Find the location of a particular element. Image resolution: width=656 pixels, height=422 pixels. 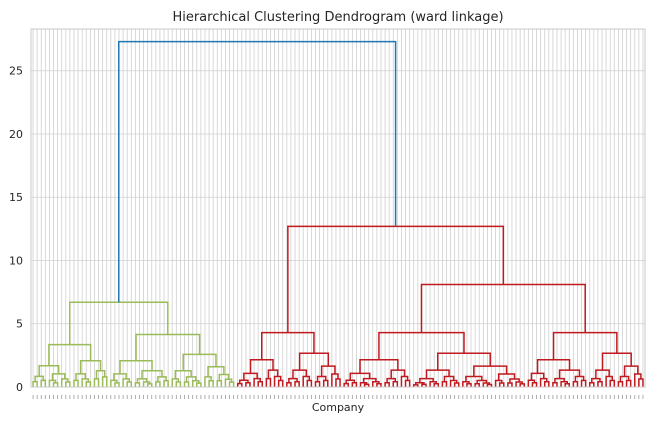

y-tick-label: 15 is located at coordinates (16, 197).